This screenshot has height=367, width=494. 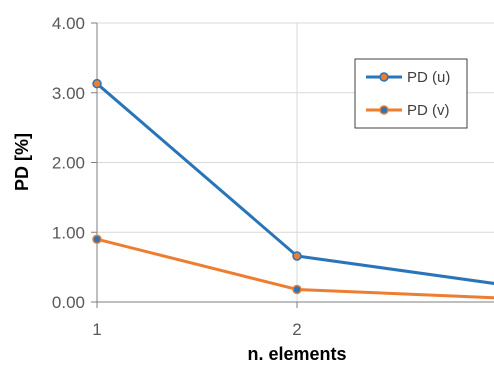 I want to click on y-tick-label: 1.00, so click(x=68, y=232).